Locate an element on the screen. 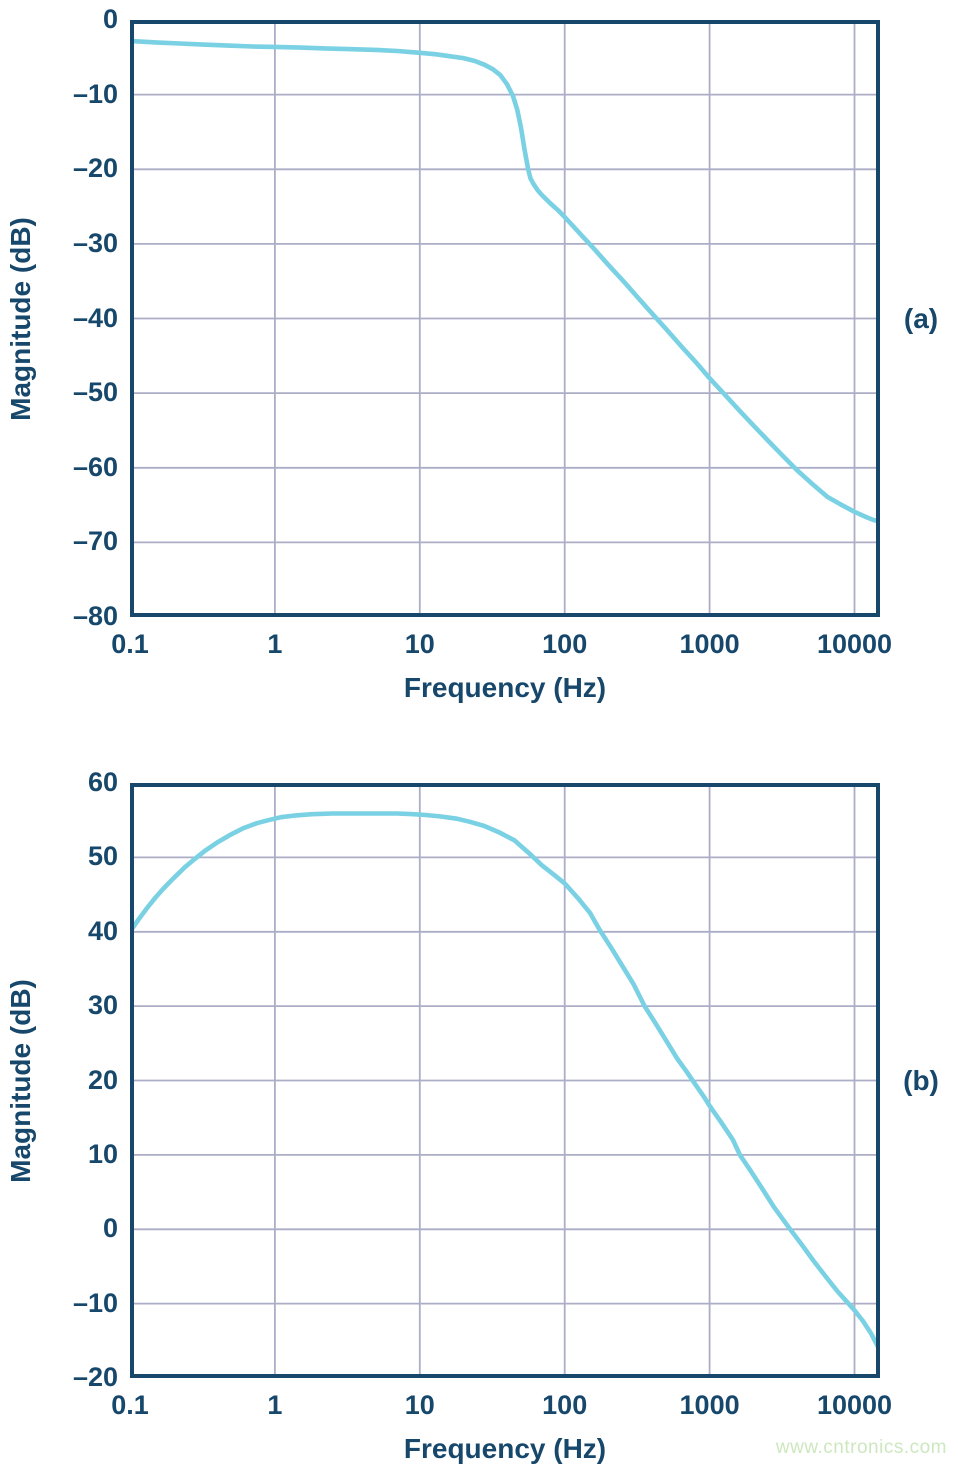 The width and height of the screenshot is (958, 1471). y-axis-title-b: Magnitude (dB) is located at coordinates (20, 1080).